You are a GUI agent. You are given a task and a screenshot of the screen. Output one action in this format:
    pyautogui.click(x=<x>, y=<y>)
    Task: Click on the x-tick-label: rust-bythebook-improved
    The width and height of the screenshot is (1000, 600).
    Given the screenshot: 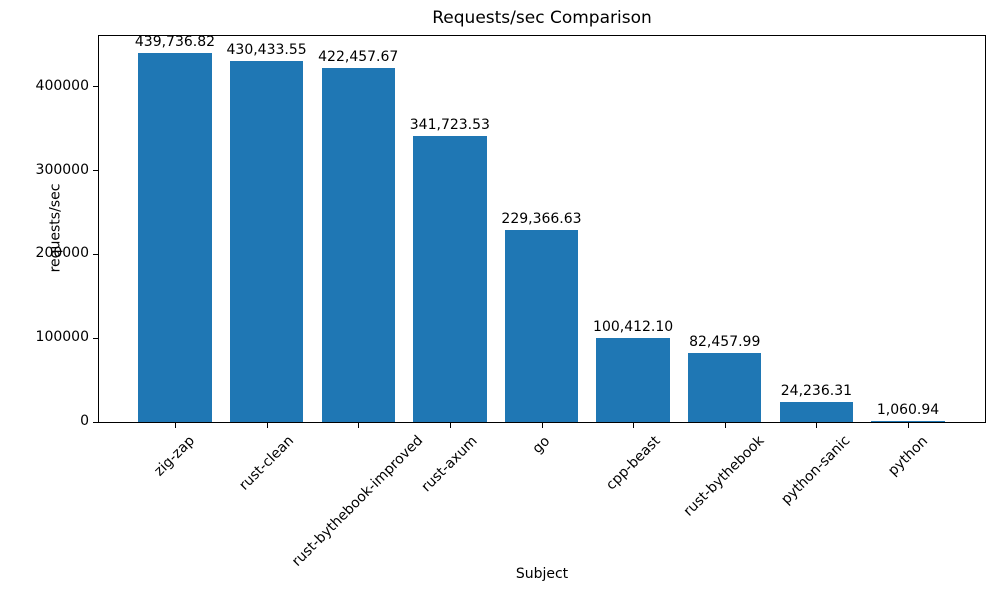 What is the action you would take?
    pyautogui.click(x=358, y=501)
    